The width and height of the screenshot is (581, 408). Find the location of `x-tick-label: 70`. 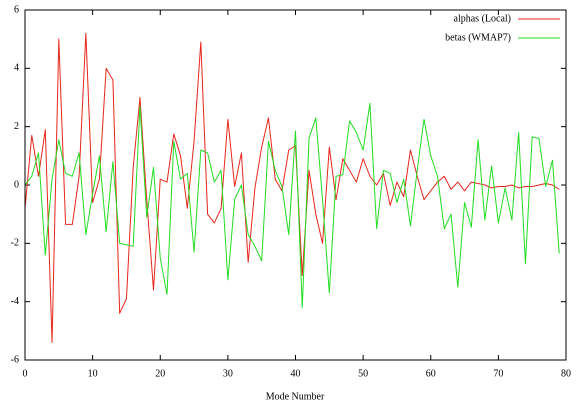

x-tick-label: 70 is located at coordinates (498, 373).